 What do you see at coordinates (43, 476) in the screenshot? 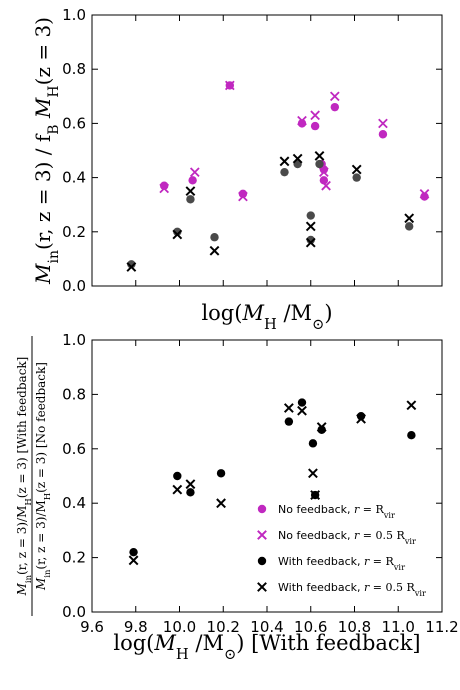
I see `y-label-denominator: Min(r, z = 3)/MH(z = 3) [No feedback]` at bounding box center [43, 476].